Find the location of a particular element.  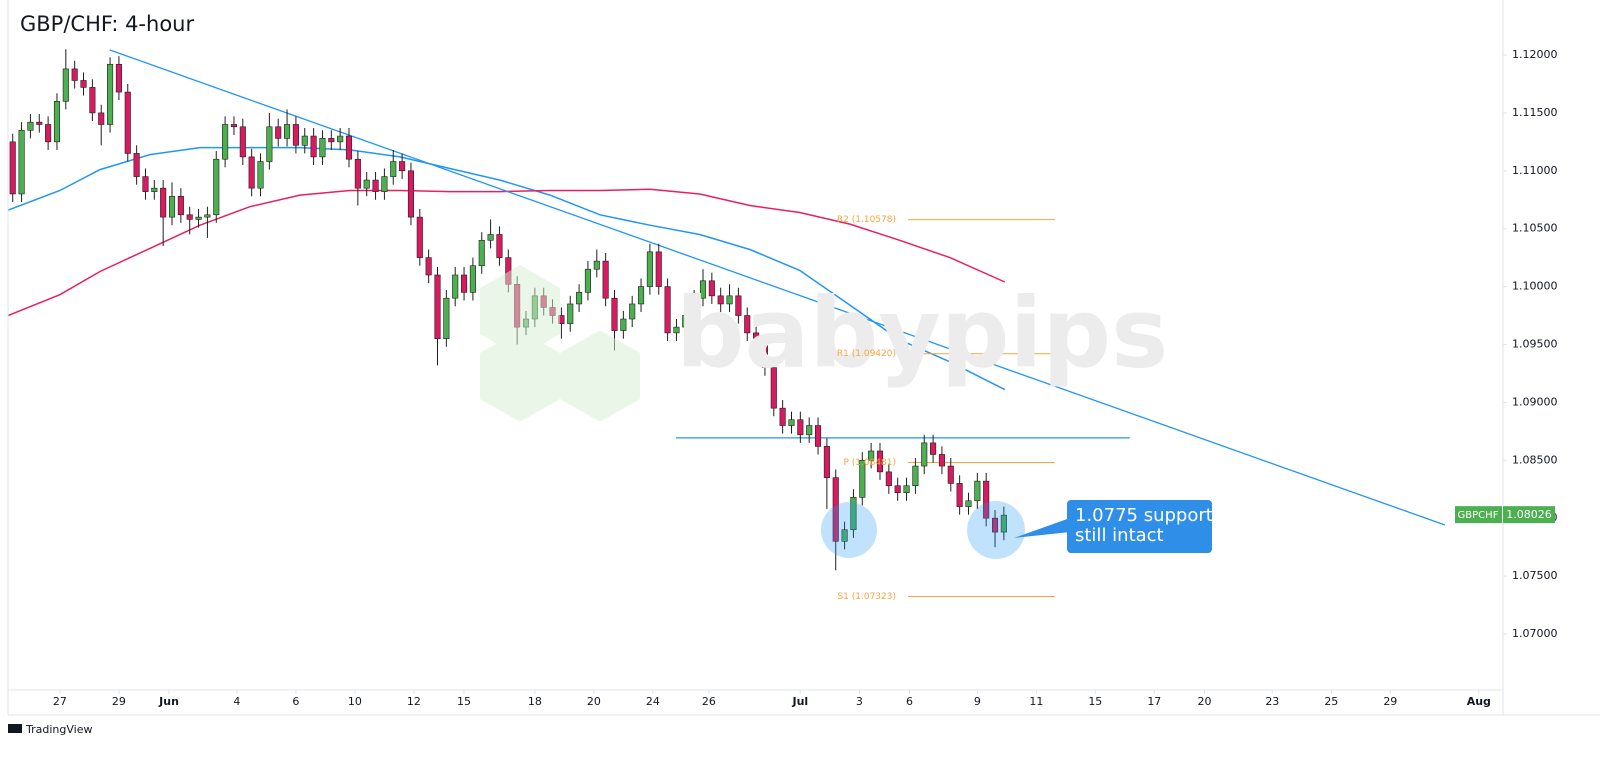

x-tick-label: 25 is located at coordinates (1331, 701).